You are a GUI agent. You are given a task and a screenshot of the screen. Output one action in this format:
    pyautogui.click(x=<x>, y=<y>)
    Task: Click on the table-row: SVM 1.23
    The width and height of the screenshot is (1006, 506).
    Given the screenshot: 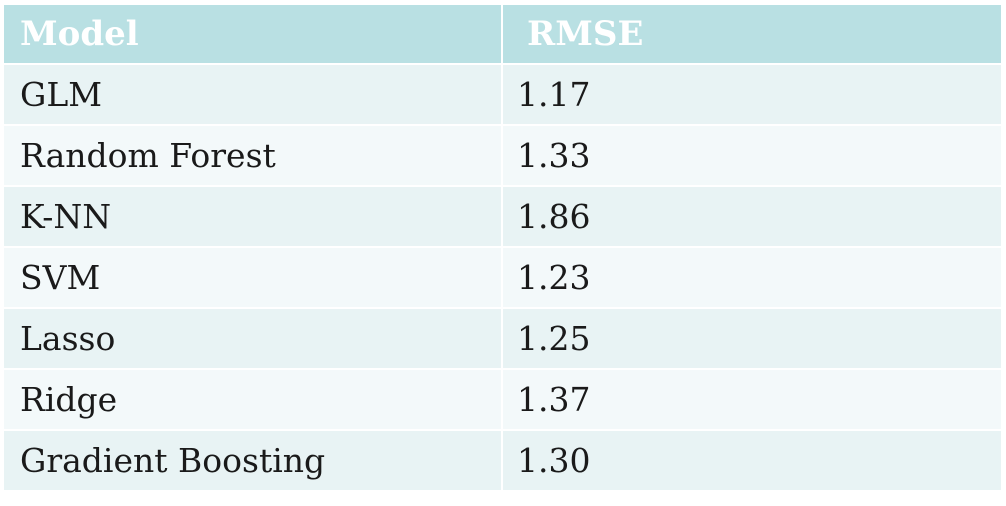 What is the action you would take?
    pyautogui.click(x=502, y=277)
    